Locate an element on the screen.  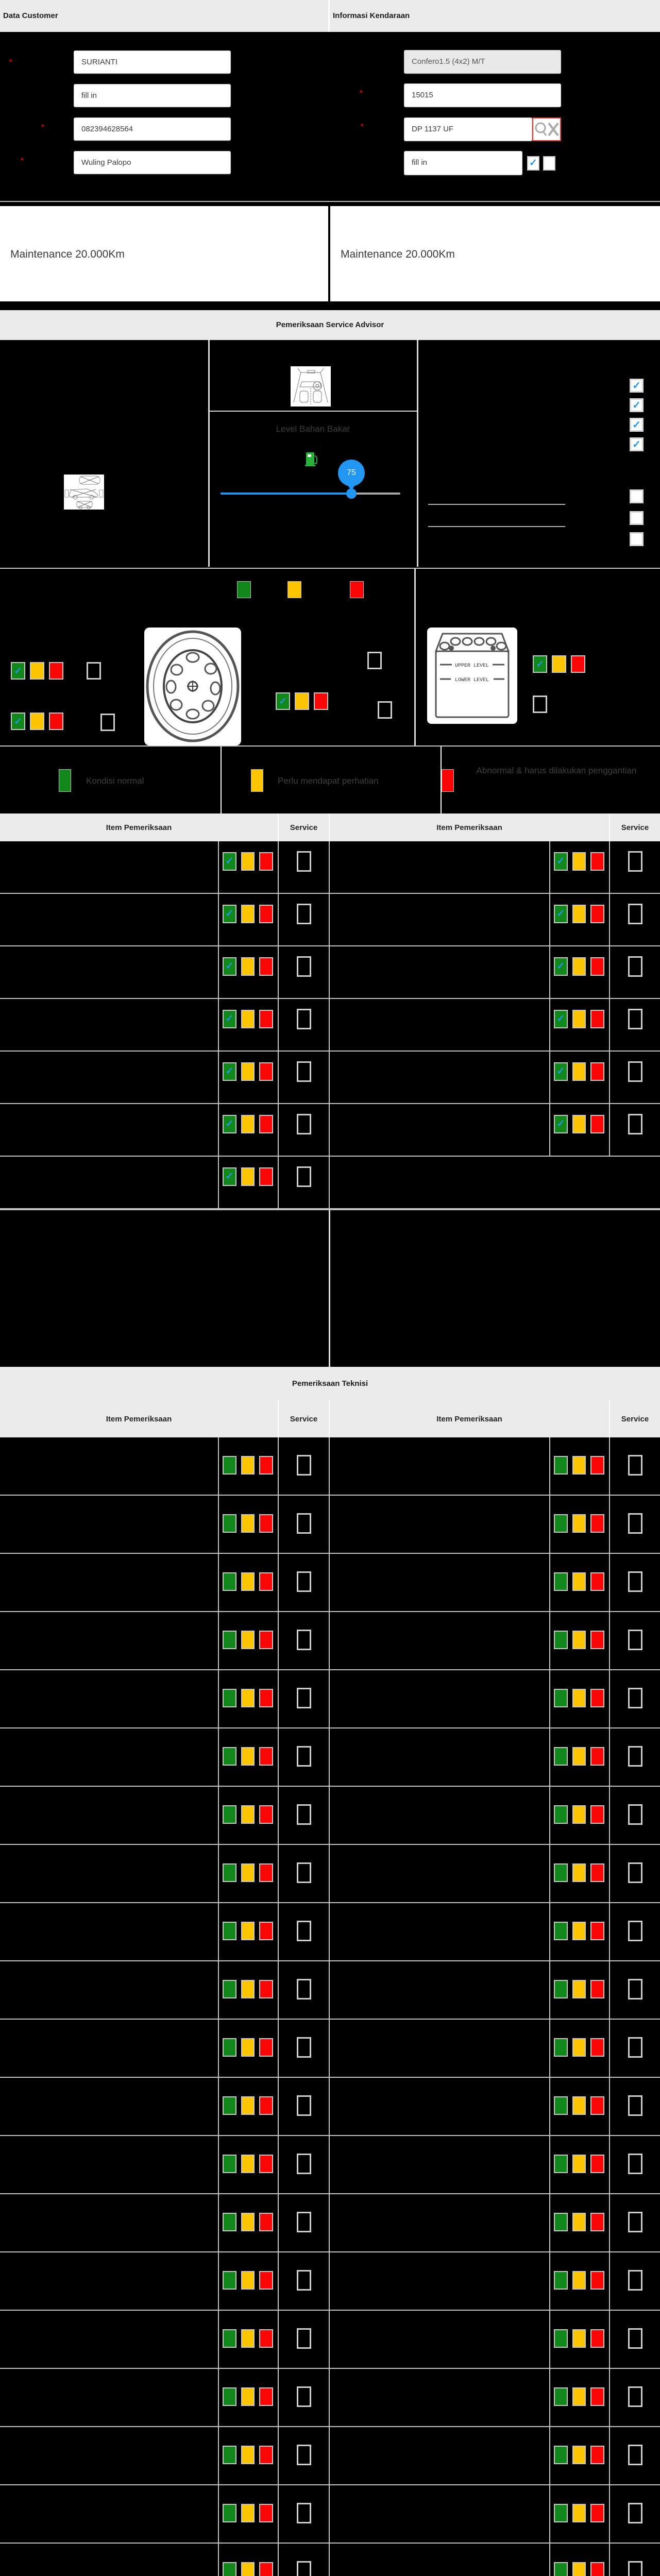
advisor-checkbox-1: ✓ is located at coordinates (637, 386).